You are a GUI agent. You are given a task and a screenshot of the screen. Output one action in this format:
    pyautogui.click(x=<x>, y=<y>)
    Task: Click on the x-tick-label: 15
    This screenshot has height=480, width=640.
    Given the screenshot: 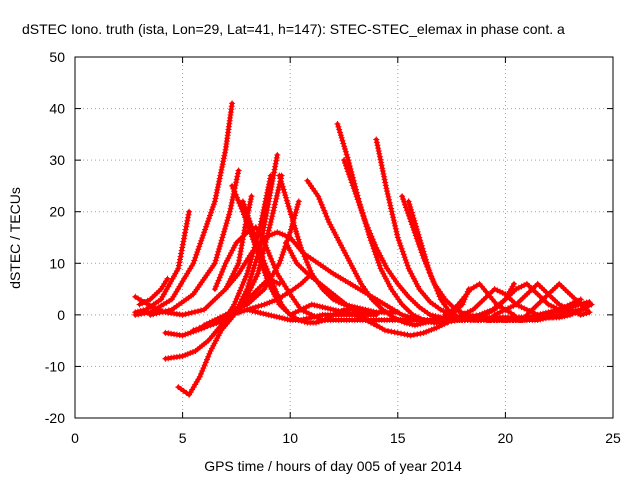 What is the action you would take?
    pyautogui.click(x=398, y=438)
    